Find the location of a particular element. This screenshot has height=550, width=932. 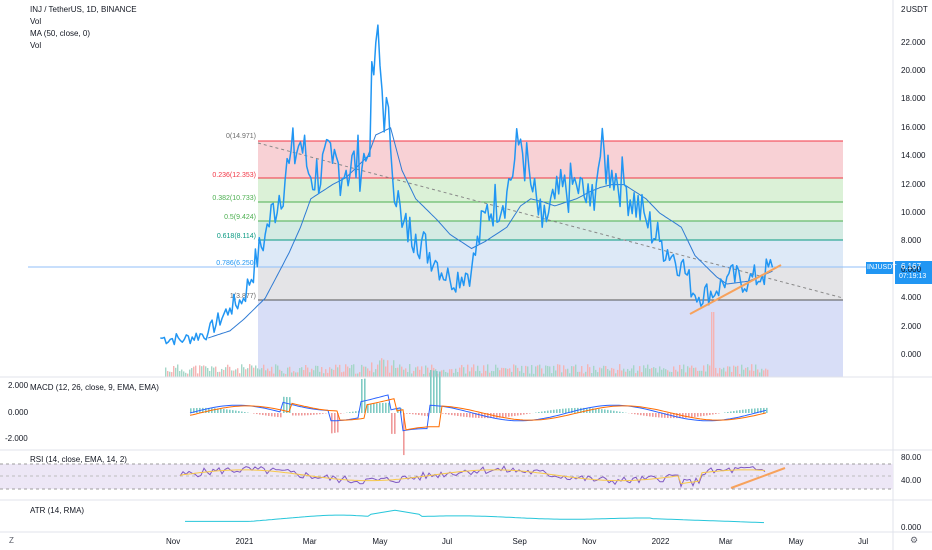

settings-icon: ⚙ is located at coordinates (914, 540).